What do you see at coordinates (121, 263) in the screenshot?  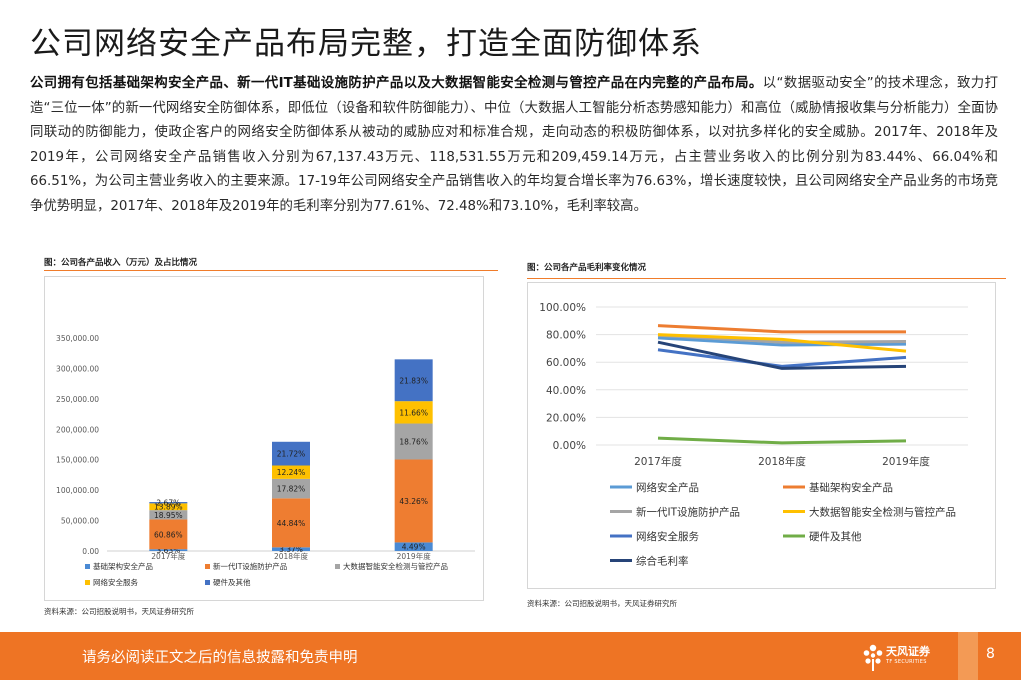 I see `revenue-chart-heading: 图：公司各产品收入（万元）及占比情况` at bounding box center [121, 263].